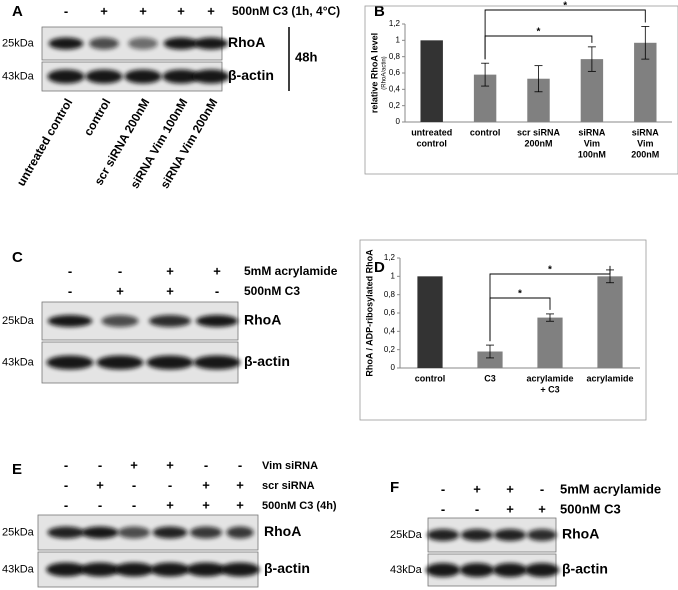 This screenshot has height=590, width=678. I want to click on panel-label: D, so click(379, 267).